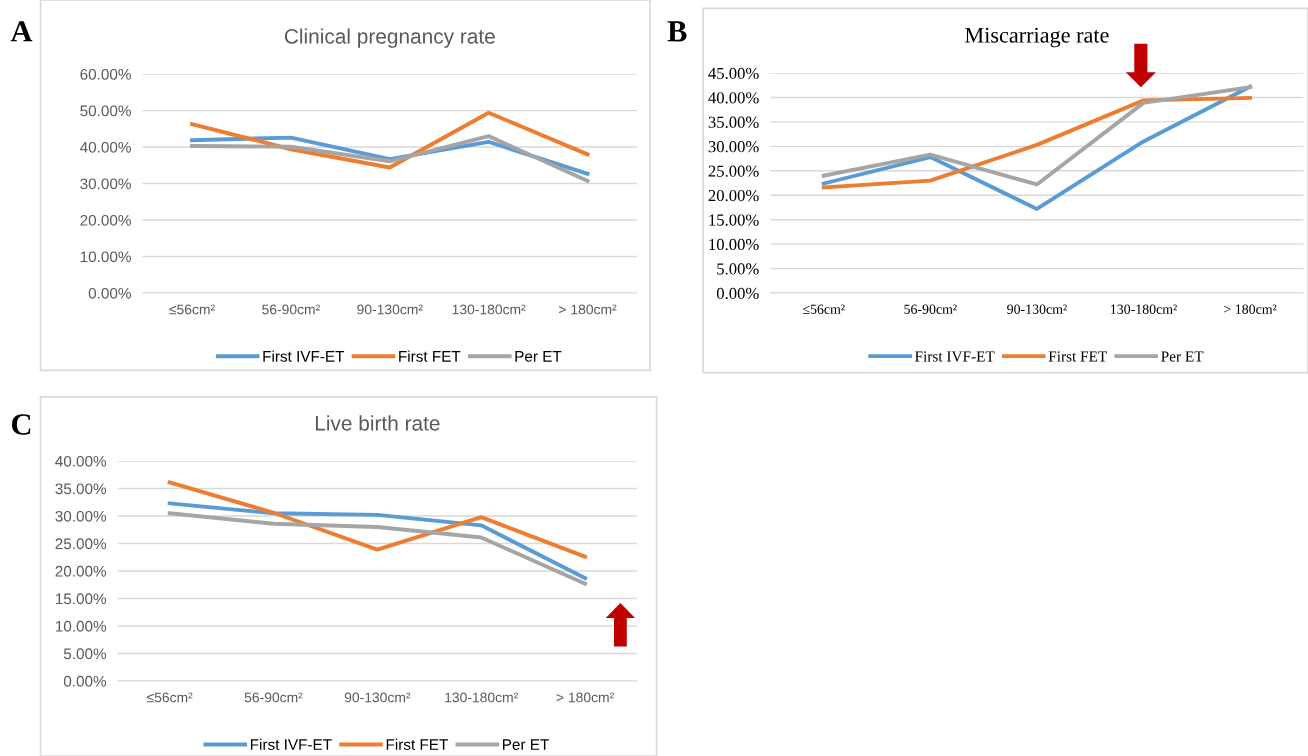  I want to click on text: A, so click(21, 31).